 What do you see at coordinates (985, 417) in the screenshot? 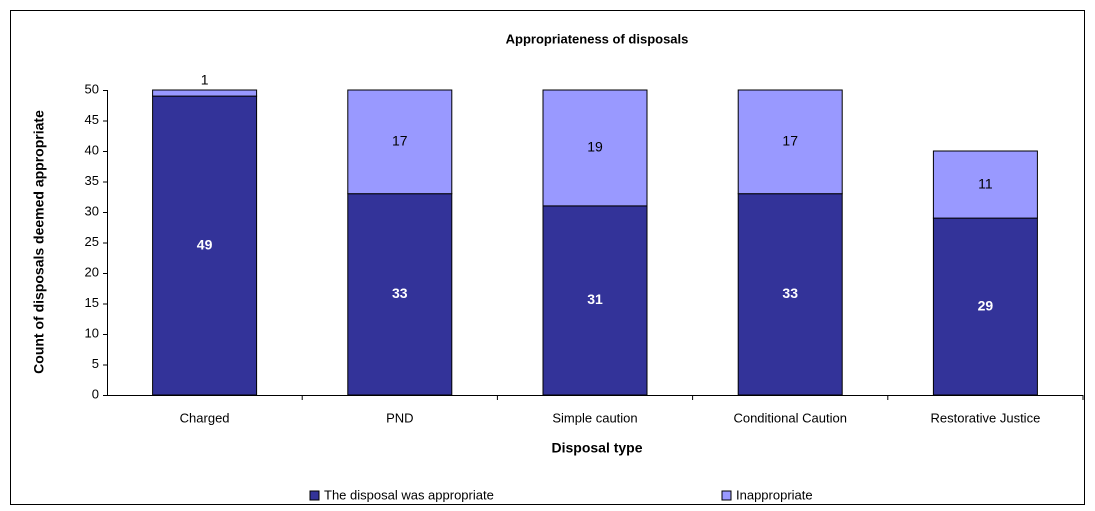
I see `x-tick-label: Restorative Justice` at bounding box center [985, 417].